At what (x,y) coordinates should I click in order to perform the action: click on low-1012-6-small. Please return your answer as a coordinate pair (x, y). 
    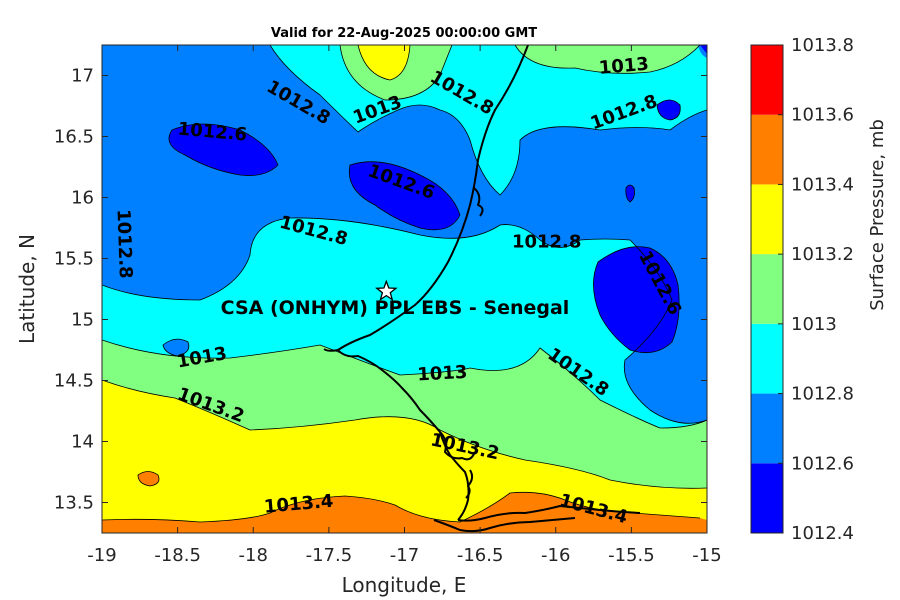
    Looking at the image, I should click on (669, 110).